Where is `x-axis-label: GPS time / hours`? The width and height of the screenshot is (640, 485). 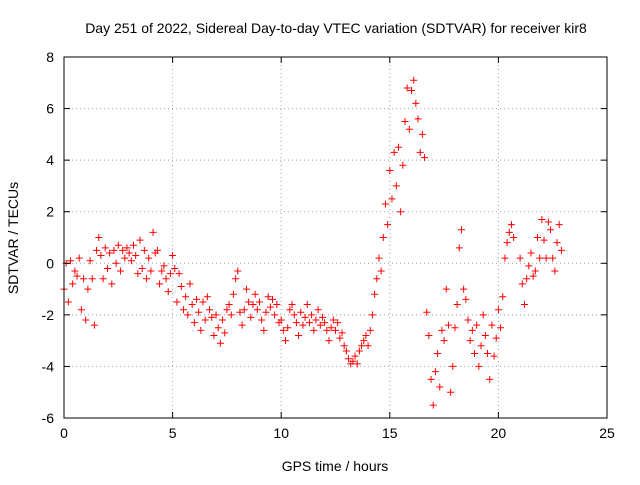
x-axis-label: GPS time / hours is located at coordinates (335, 466).